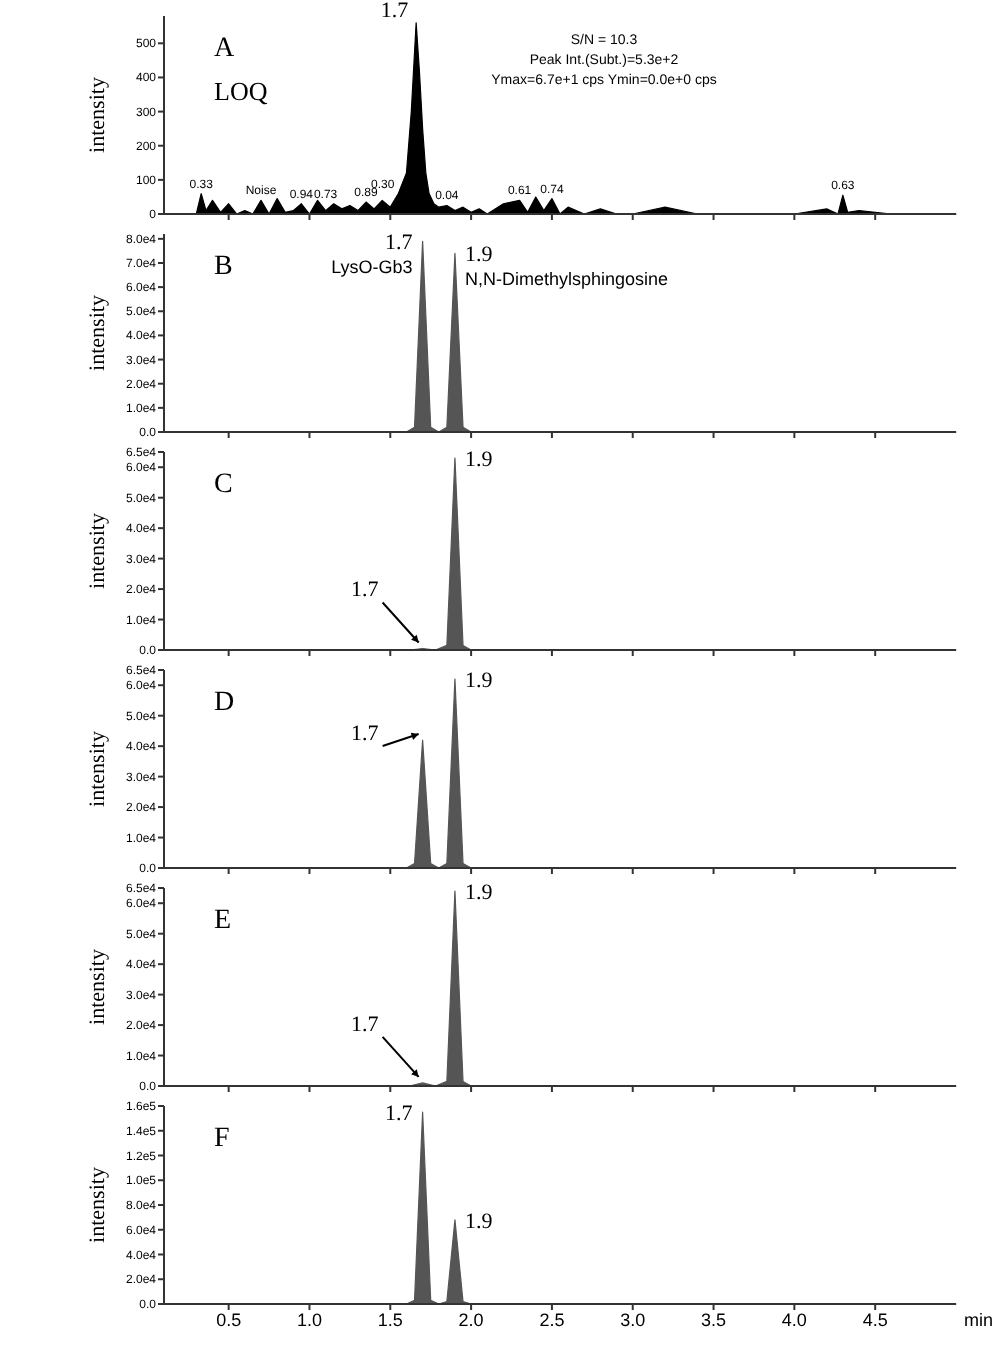 This screenshot has height=1348, width=992. Describe the element at coordinates (223, 921) in the screenshot. I see `text: E` at that location.